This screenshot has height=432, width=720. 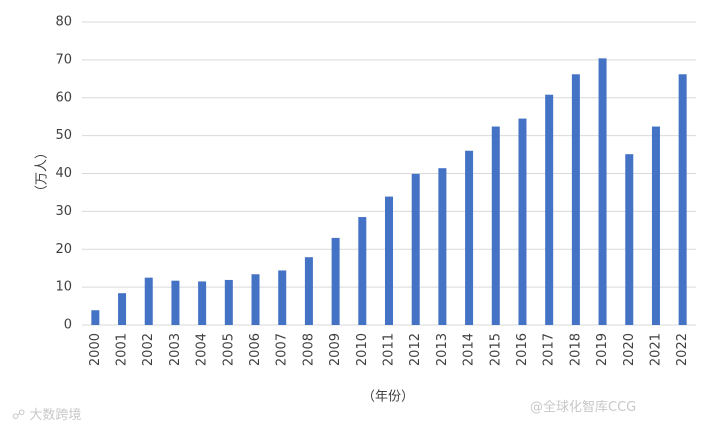 I want to click on x-tick-label: 2005, so click(x=228, y=349).